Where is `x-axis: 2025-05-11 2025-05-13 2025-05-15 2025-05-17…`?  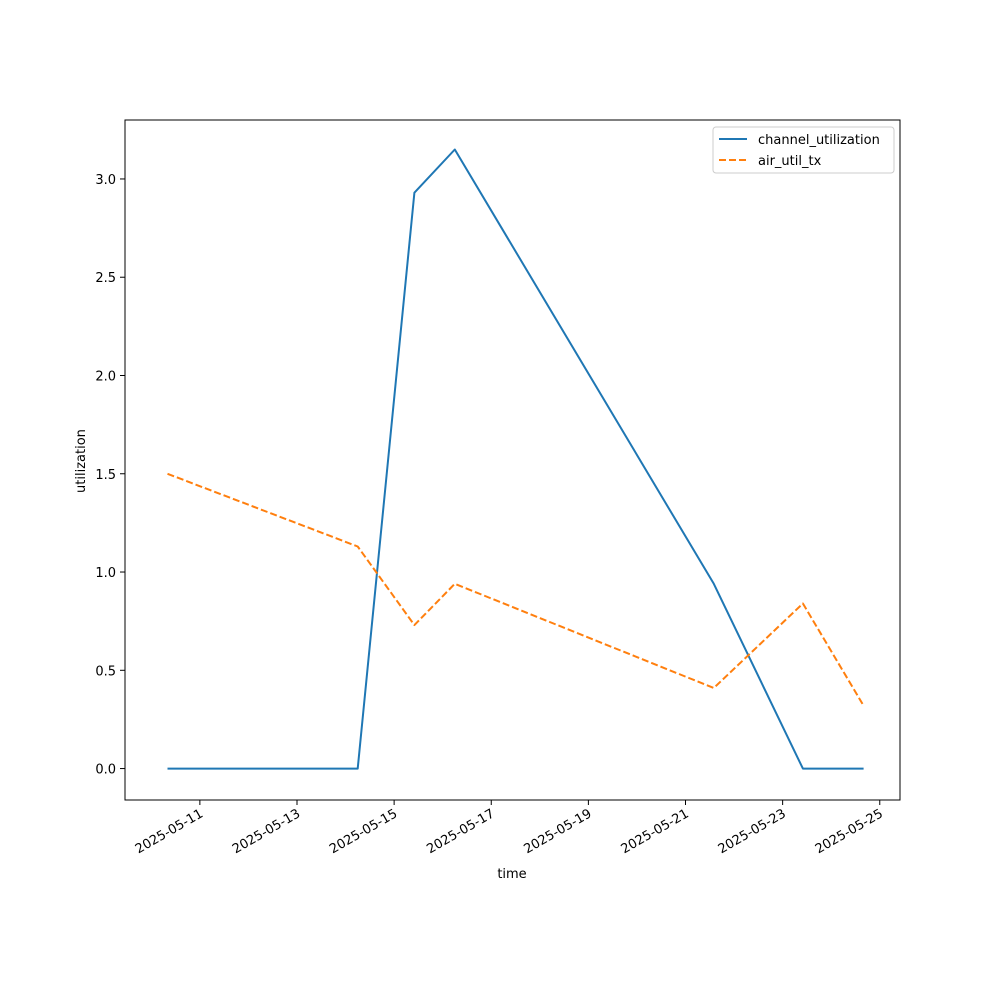 x-axis: 2025-05-11 2025-05-13 2025-05-15 2025-05-17… is located at coordinates (509, 828).